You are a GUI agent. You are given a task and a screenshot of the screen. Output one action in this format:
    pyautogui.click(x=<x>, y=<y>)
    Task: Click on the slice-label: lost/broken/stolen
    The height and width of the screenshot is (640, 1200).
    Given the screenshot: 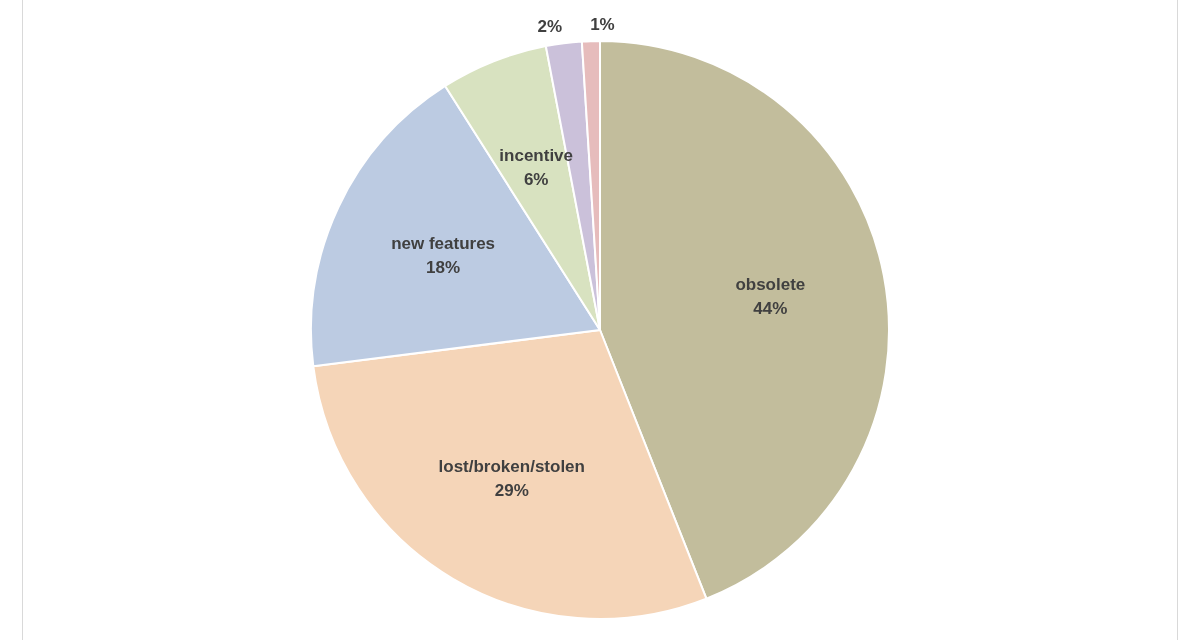 What is the action you would take?
    pyautogui.click(x=511, y=466)
    